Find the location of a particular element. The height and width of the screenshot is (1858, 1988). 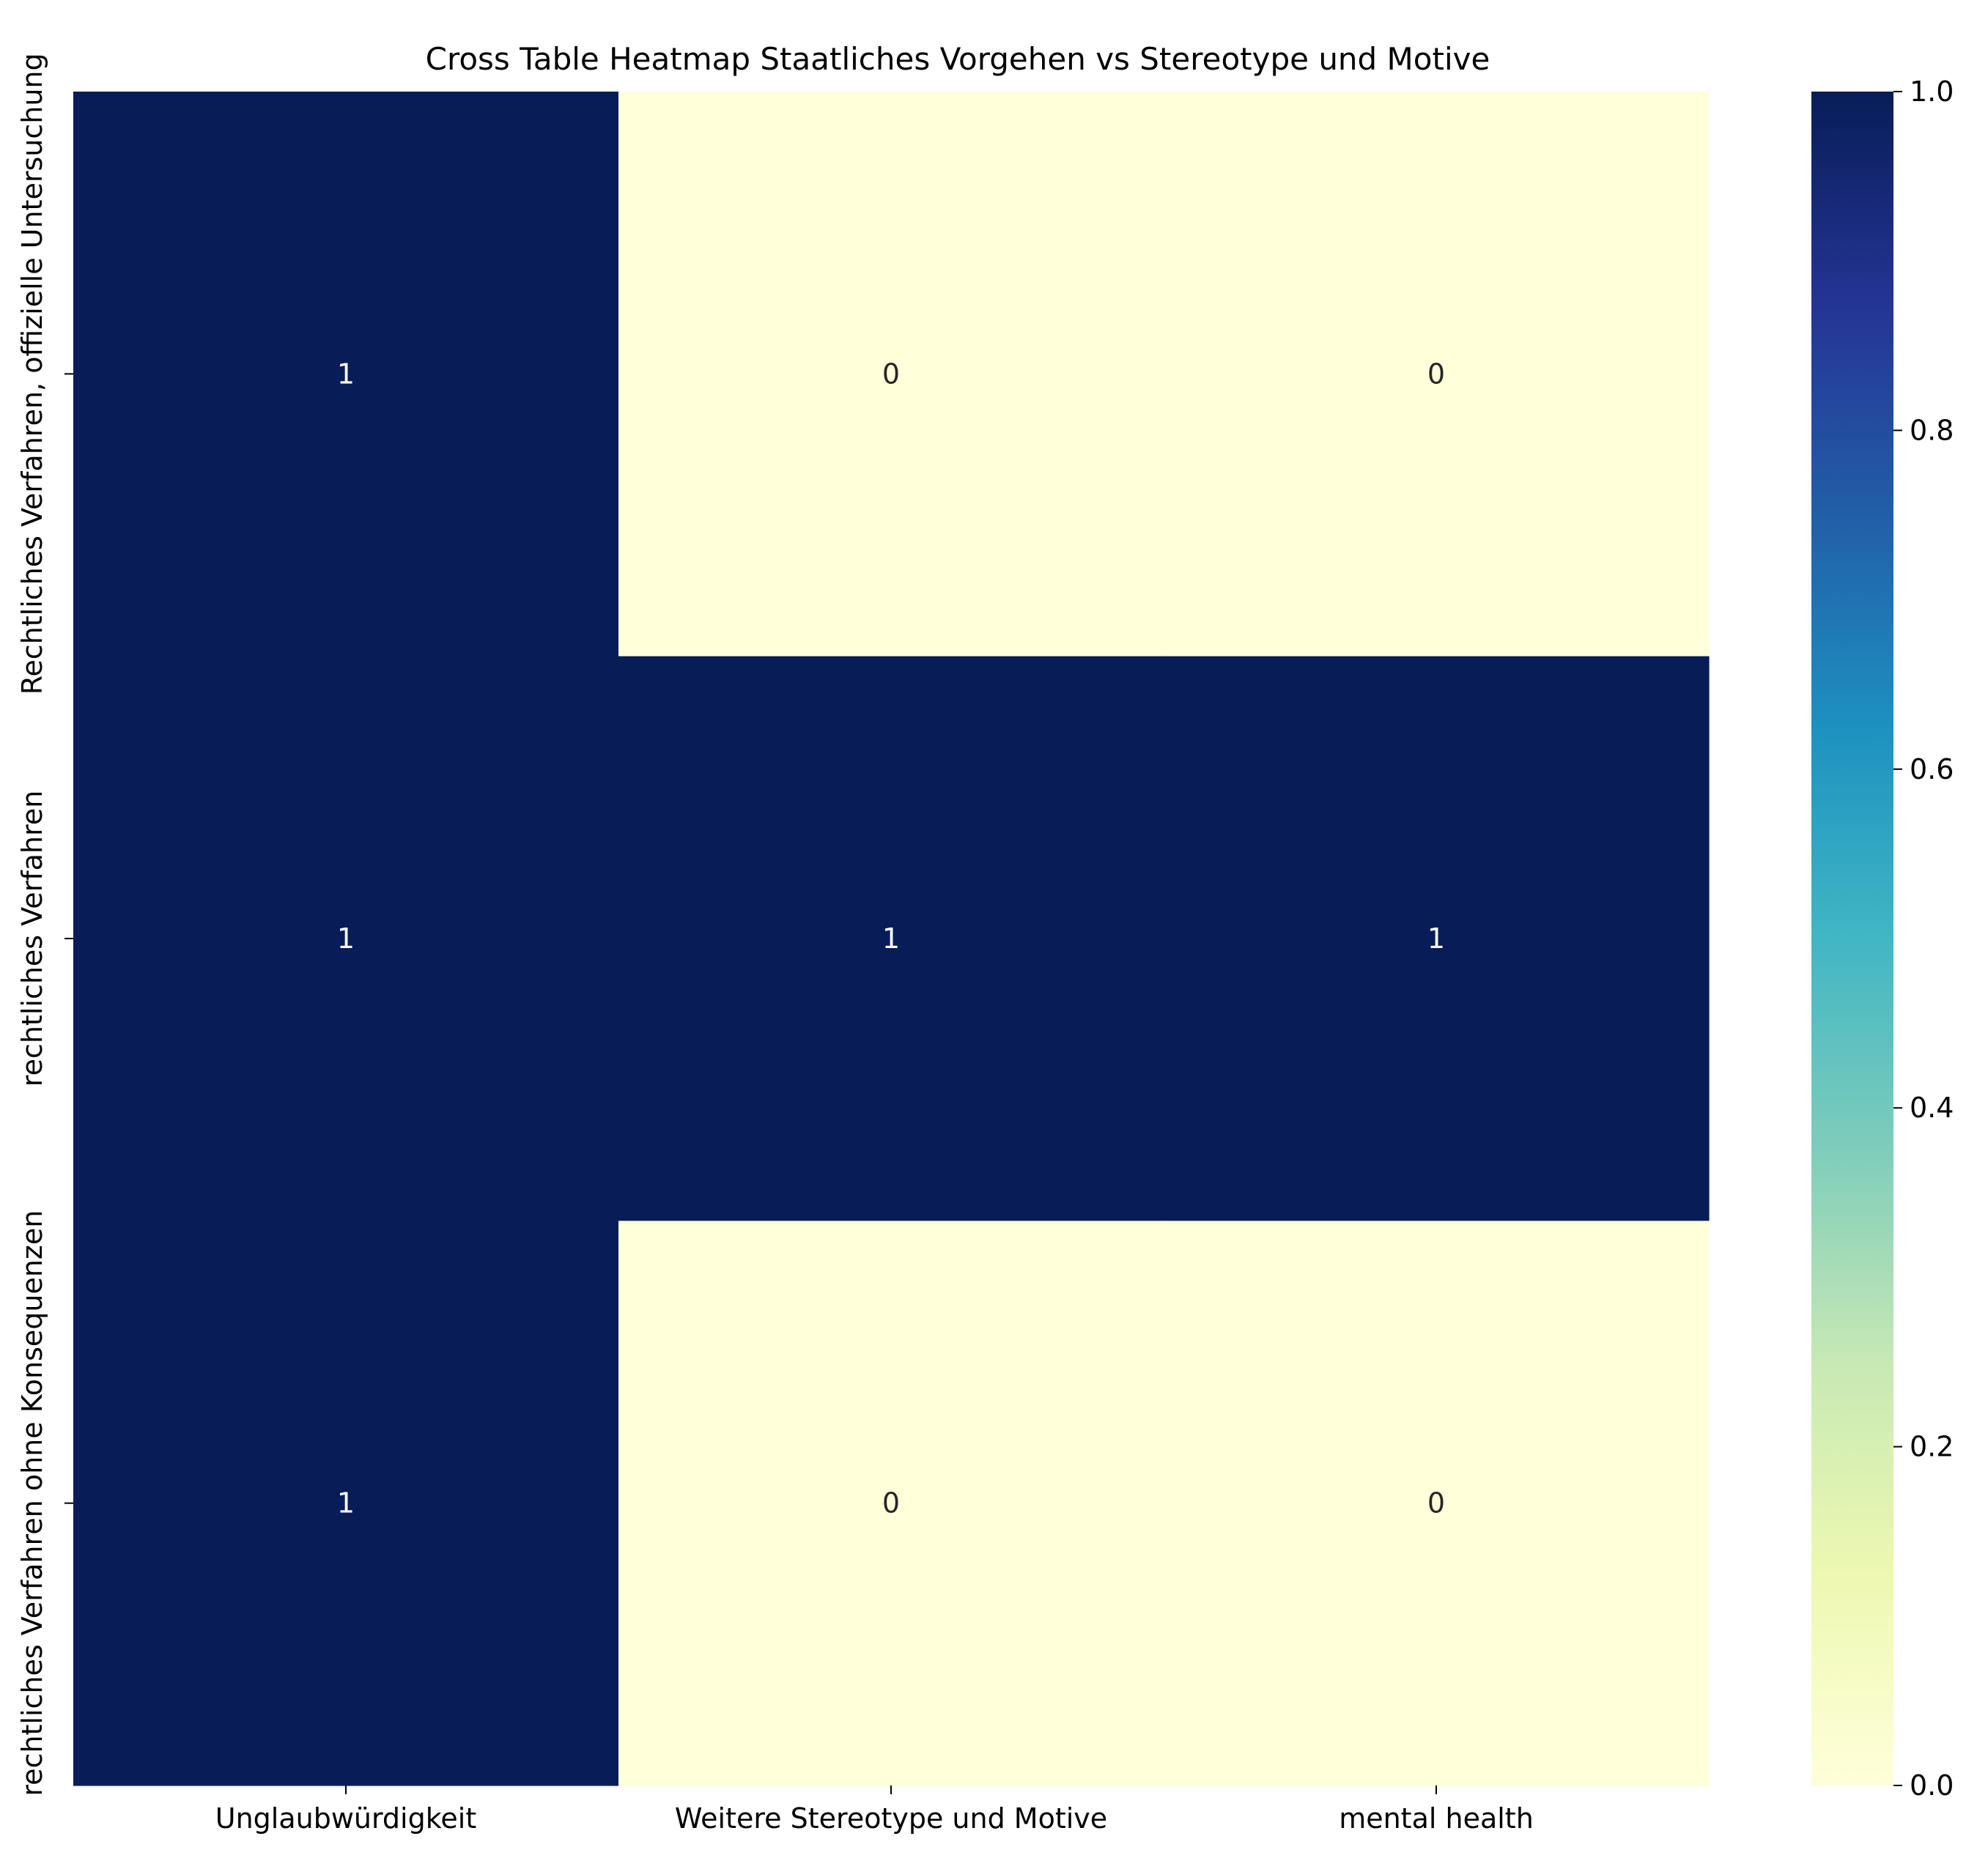

x-tick-label: Unglaubwürdigkeit is located at coordinates (345, 1818).